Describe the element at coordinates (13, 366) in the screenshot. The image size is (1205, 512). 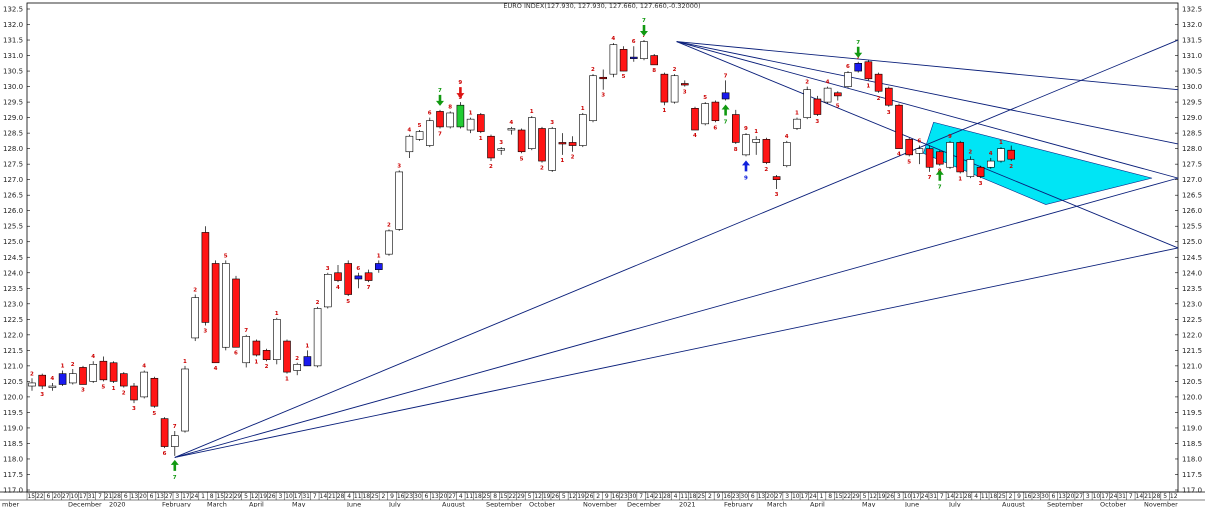
I see `y-tick-label-left: 121.0` at that location.